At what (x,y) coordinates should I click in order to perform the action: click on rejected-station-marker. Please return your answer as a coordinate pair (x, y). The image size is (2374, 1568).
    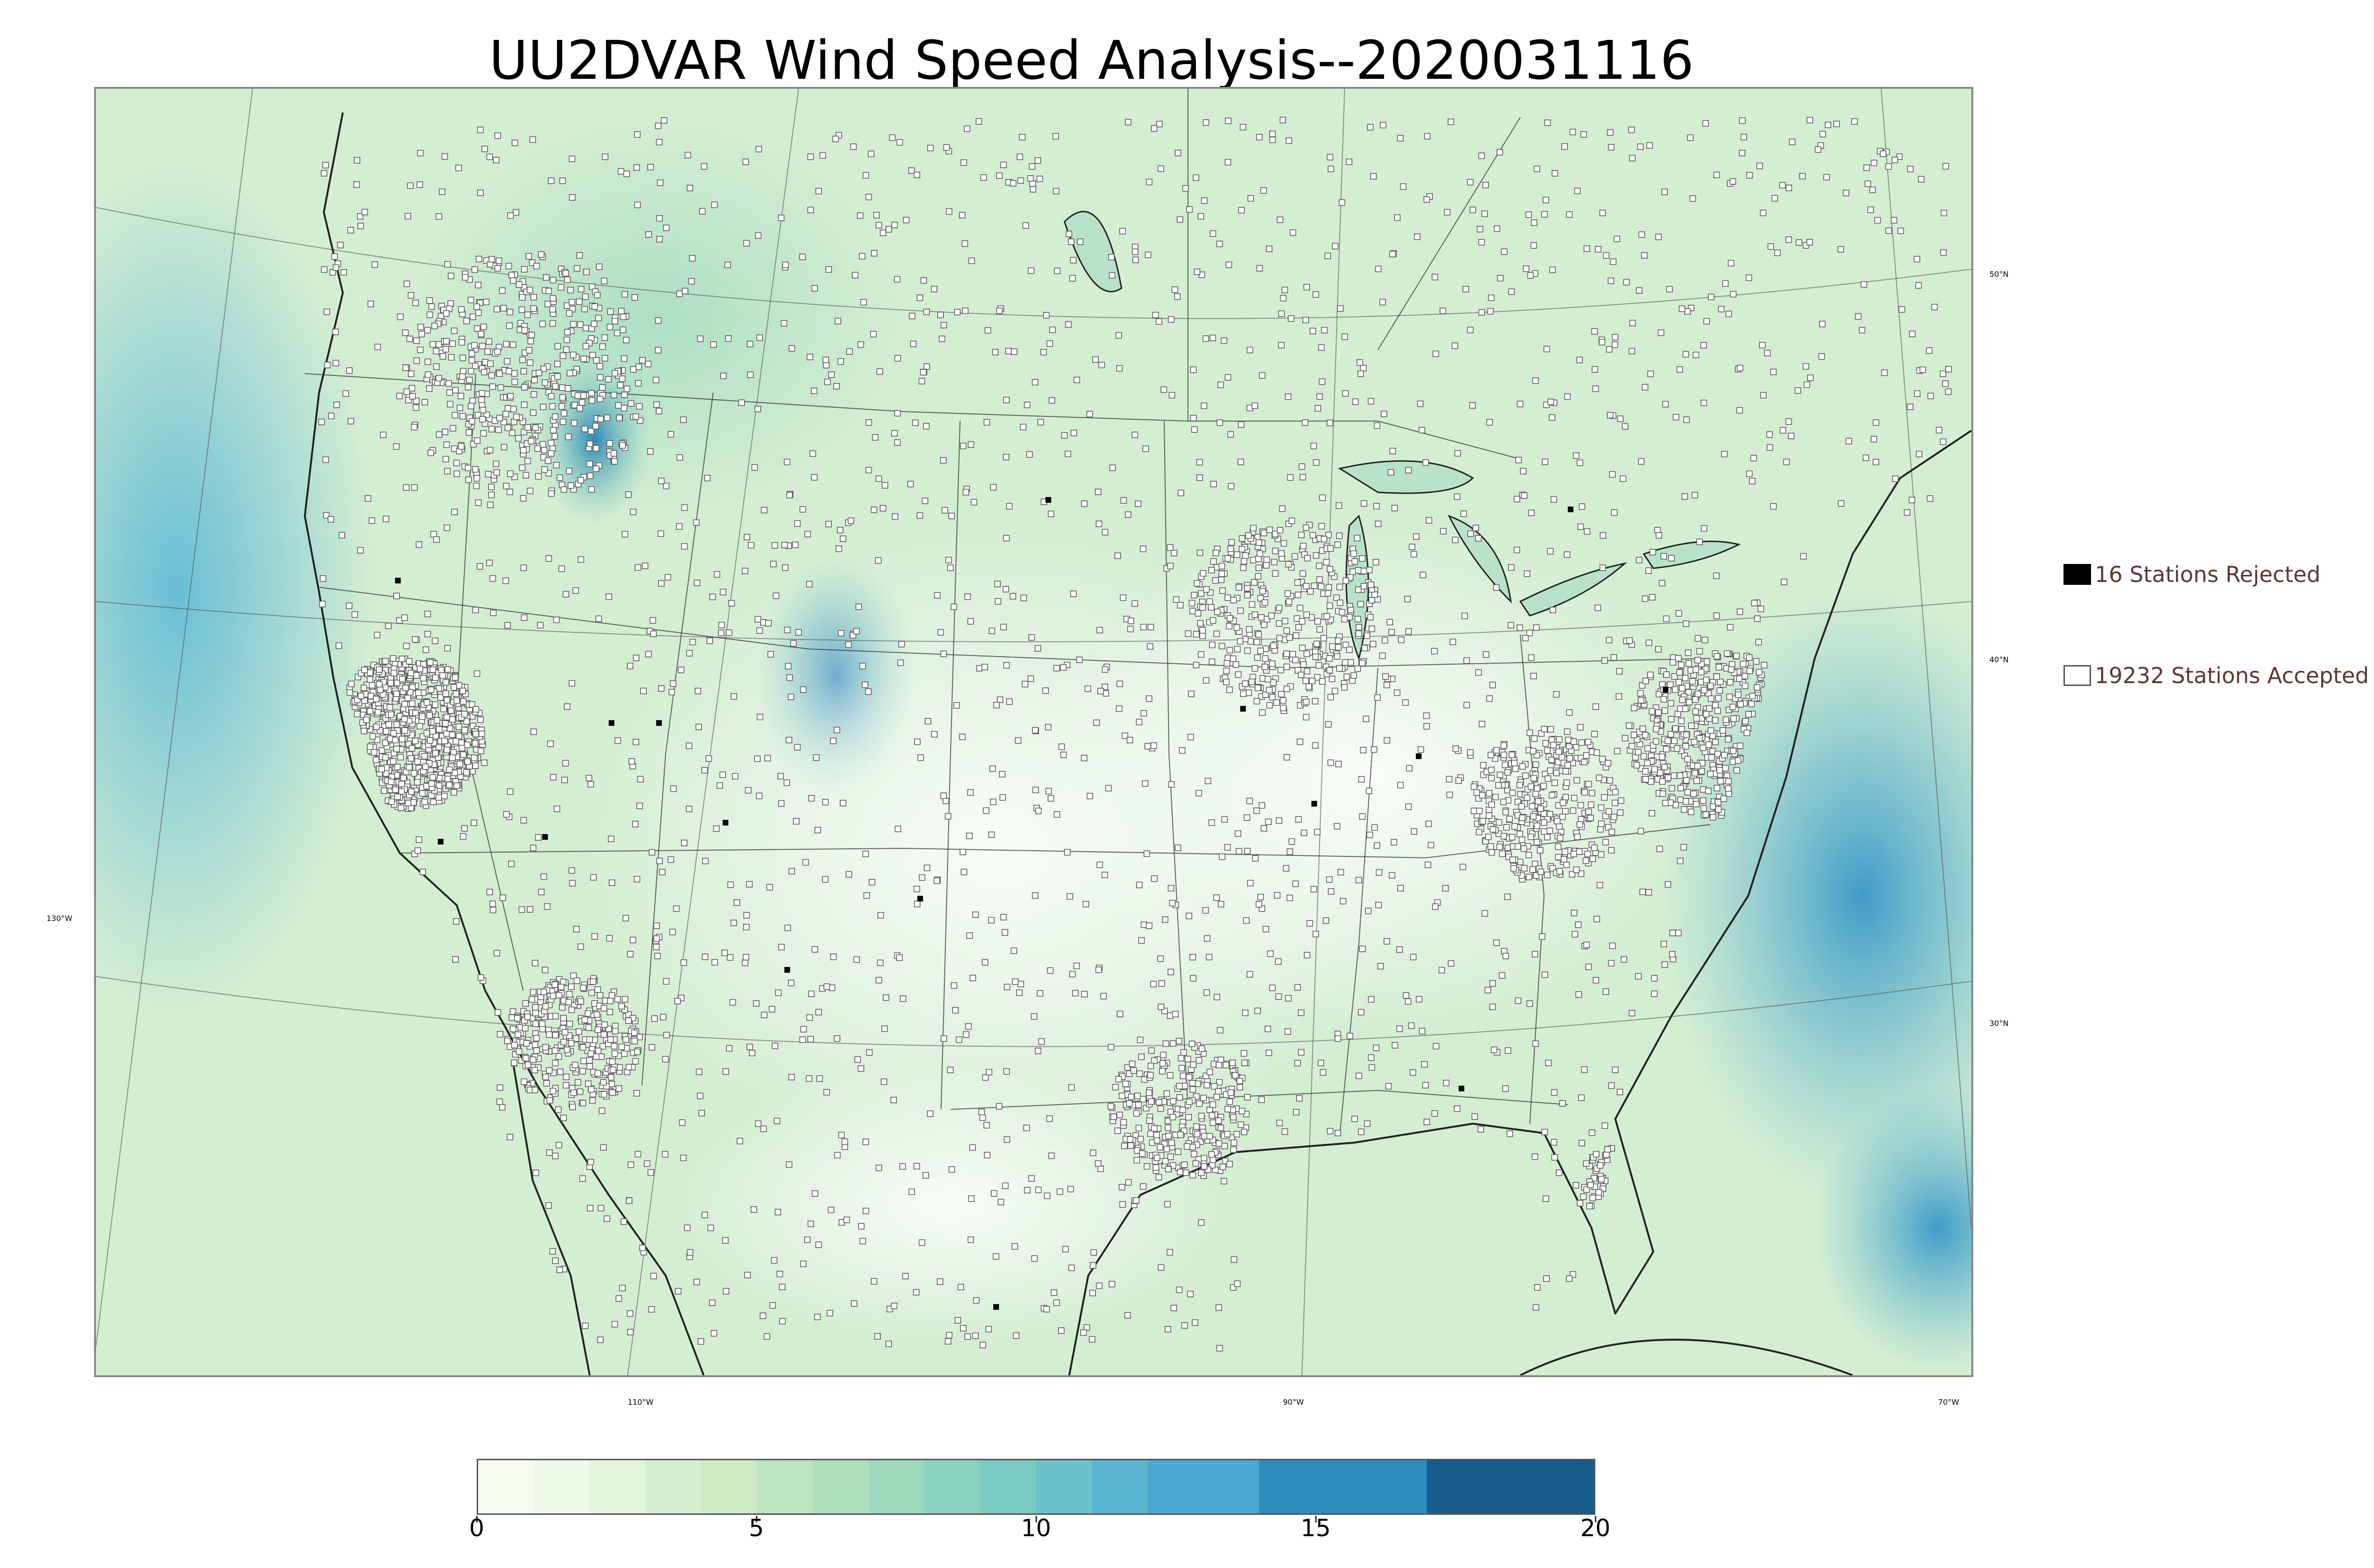
    Looking at the image, I should click on (398, 580).